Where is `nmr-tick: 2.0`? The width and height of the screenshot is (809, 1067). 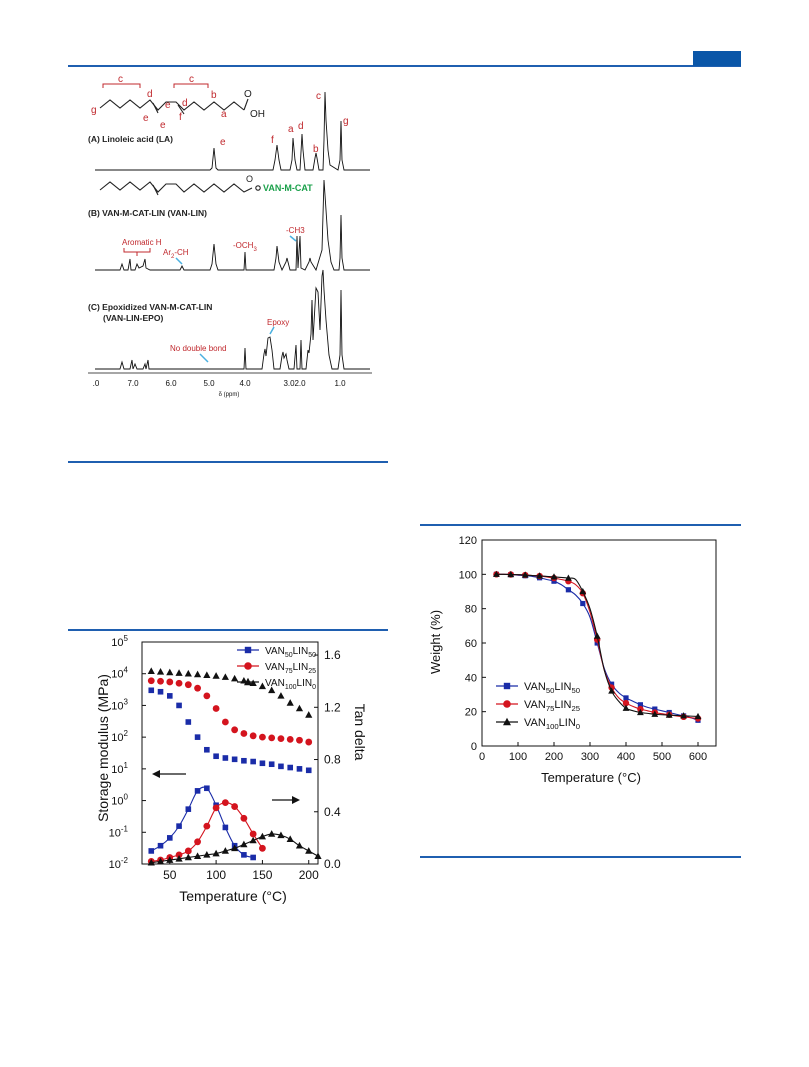
nmr-tick: 2.0 is located at coordinates (300, 383).